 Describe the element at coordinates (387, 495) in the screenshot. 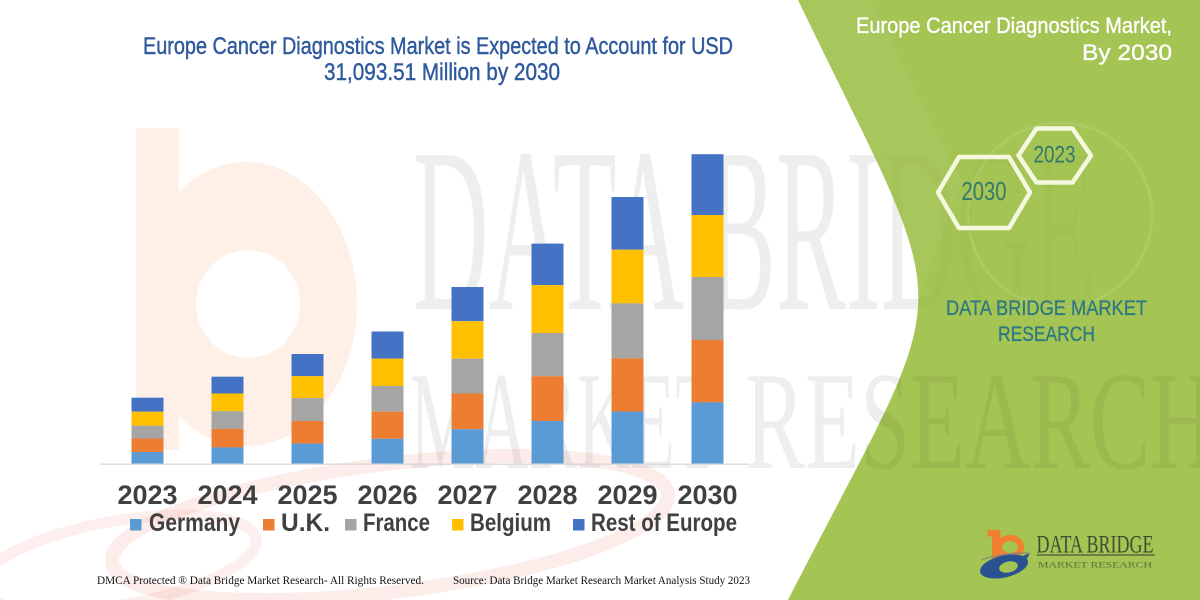

I see `svg-text: 2026` at that location.